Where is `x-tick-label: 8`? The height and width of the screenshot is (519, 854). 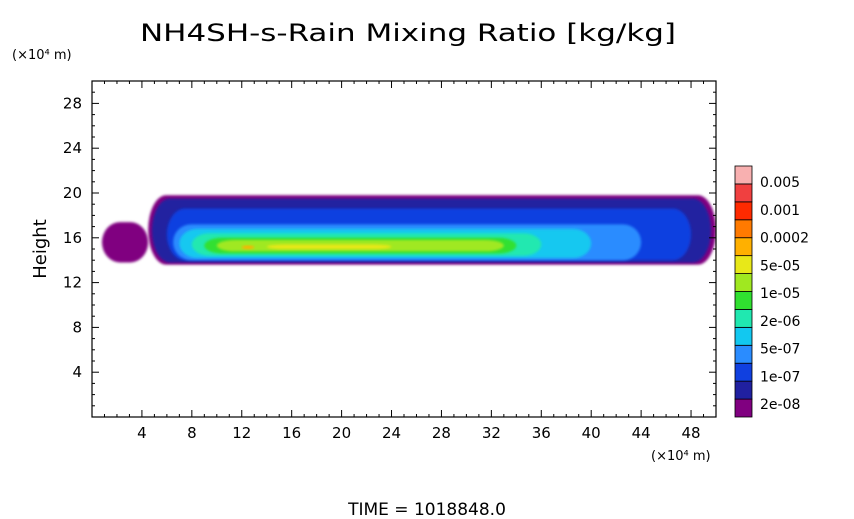
x-tick-label: 8 is located at coordinates (192, 433).